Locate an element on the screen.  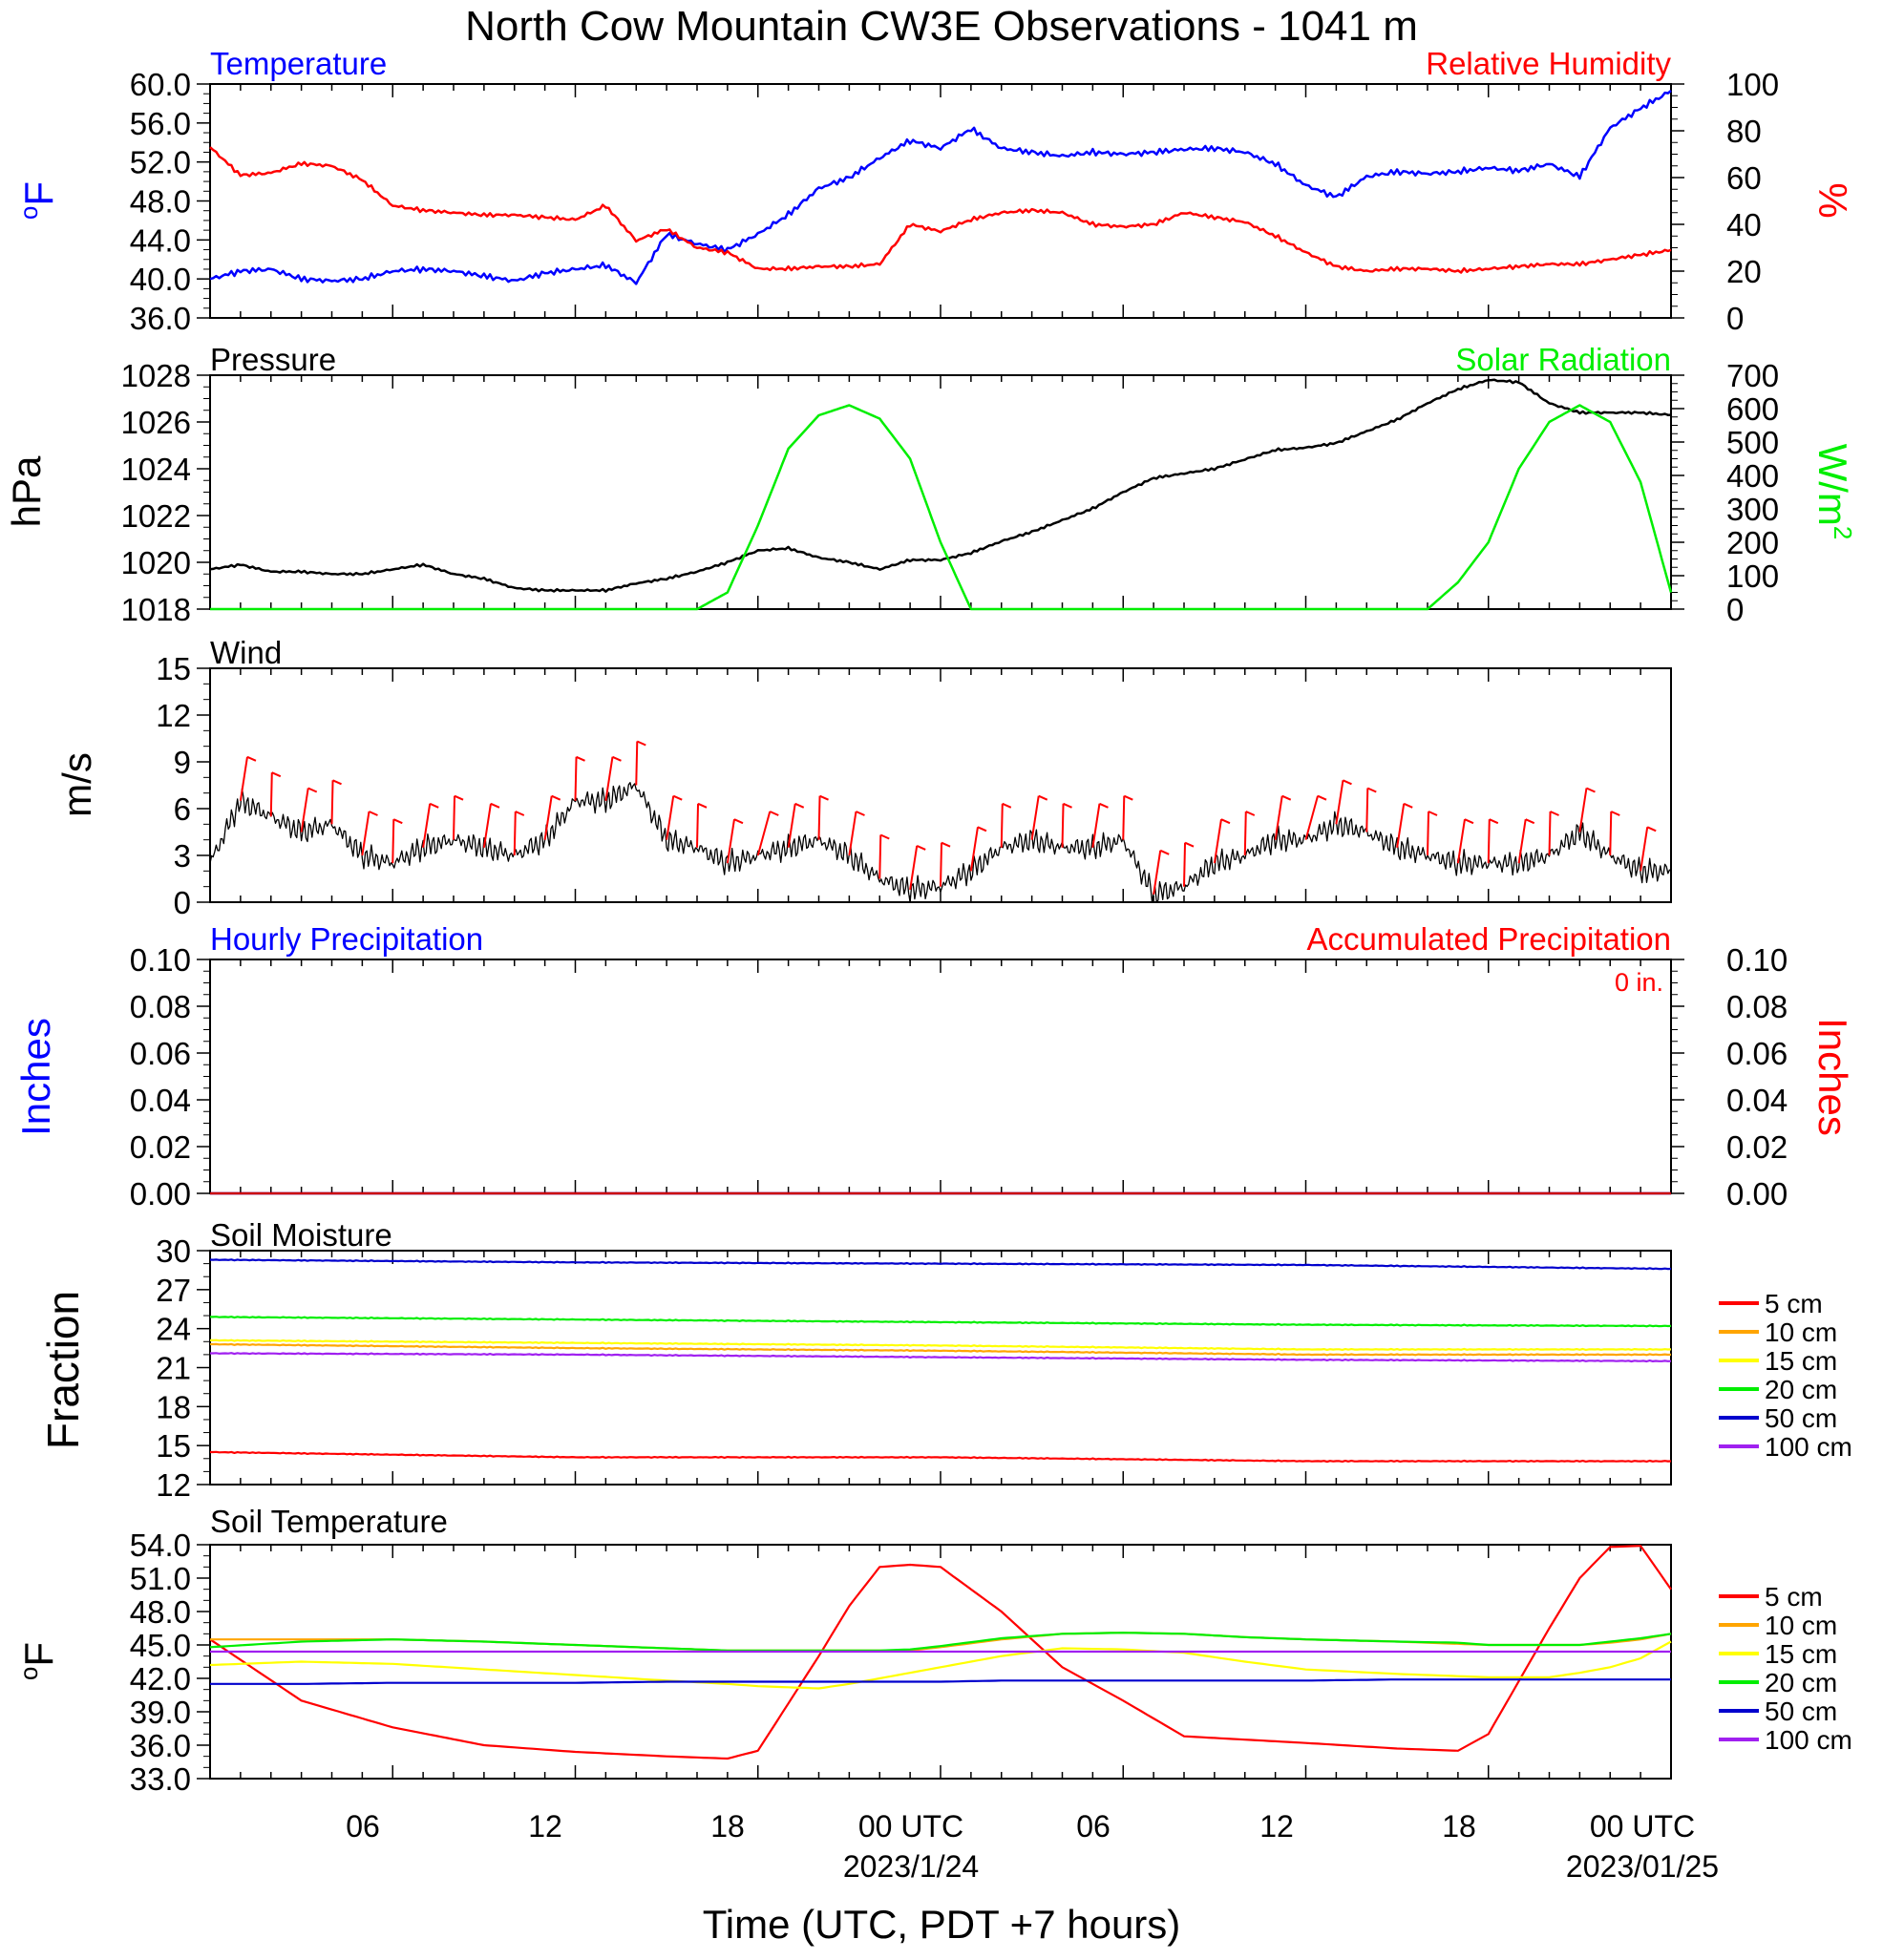
soil-temperature-legend-label: 50 cm is located at coordinates (1801, 1711).